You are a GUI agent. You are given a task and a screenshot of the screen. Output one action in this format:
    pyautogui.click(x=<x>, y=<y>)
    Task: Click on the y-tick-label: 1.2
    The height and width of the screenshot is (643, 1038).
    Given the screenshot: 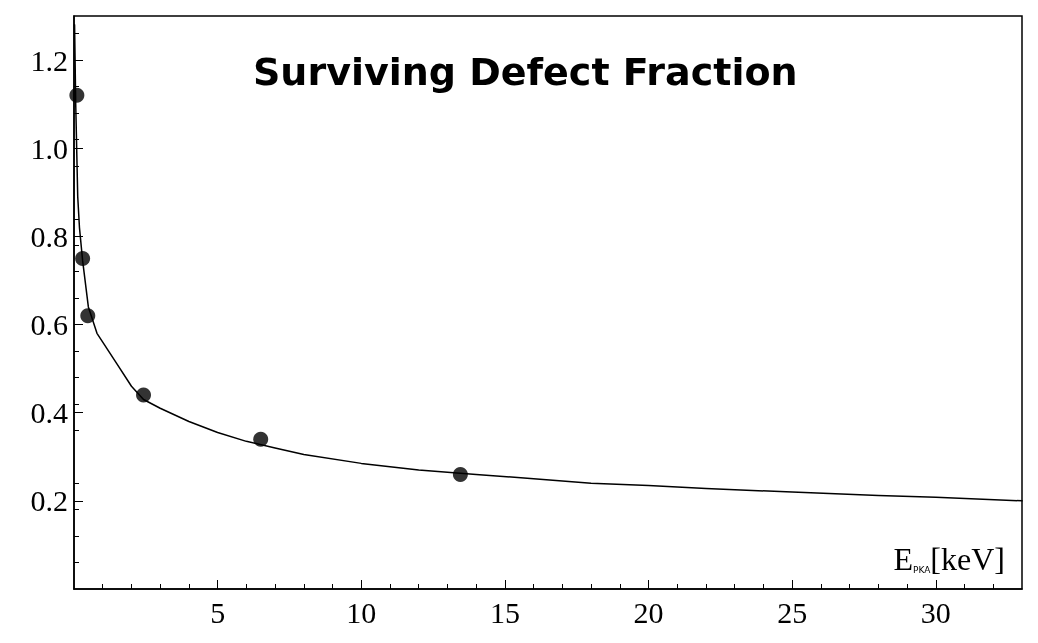 What is the action you would take?
    pyautogui.click(x=49, y=60)
    